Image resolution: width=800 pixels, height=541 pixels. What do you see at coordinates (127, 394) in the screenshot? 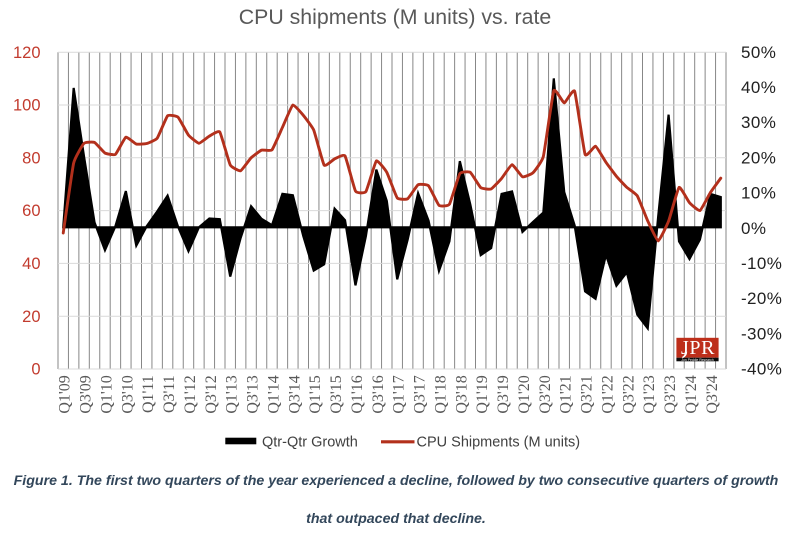
I see `svg-text: Q3'10` at bounding box center [127, 394].